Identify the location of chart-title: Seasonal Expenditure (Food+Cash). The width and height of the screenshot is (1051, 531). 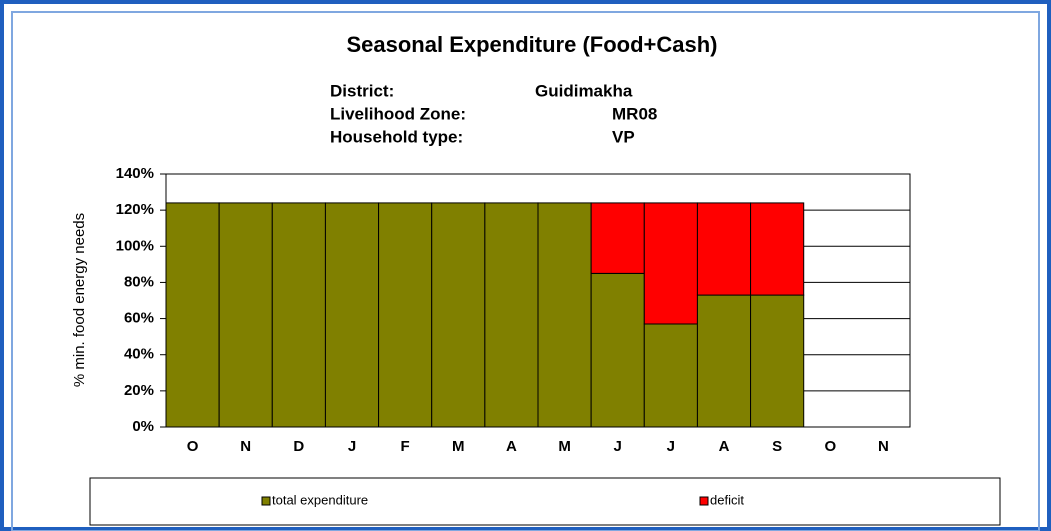
(531, 44).